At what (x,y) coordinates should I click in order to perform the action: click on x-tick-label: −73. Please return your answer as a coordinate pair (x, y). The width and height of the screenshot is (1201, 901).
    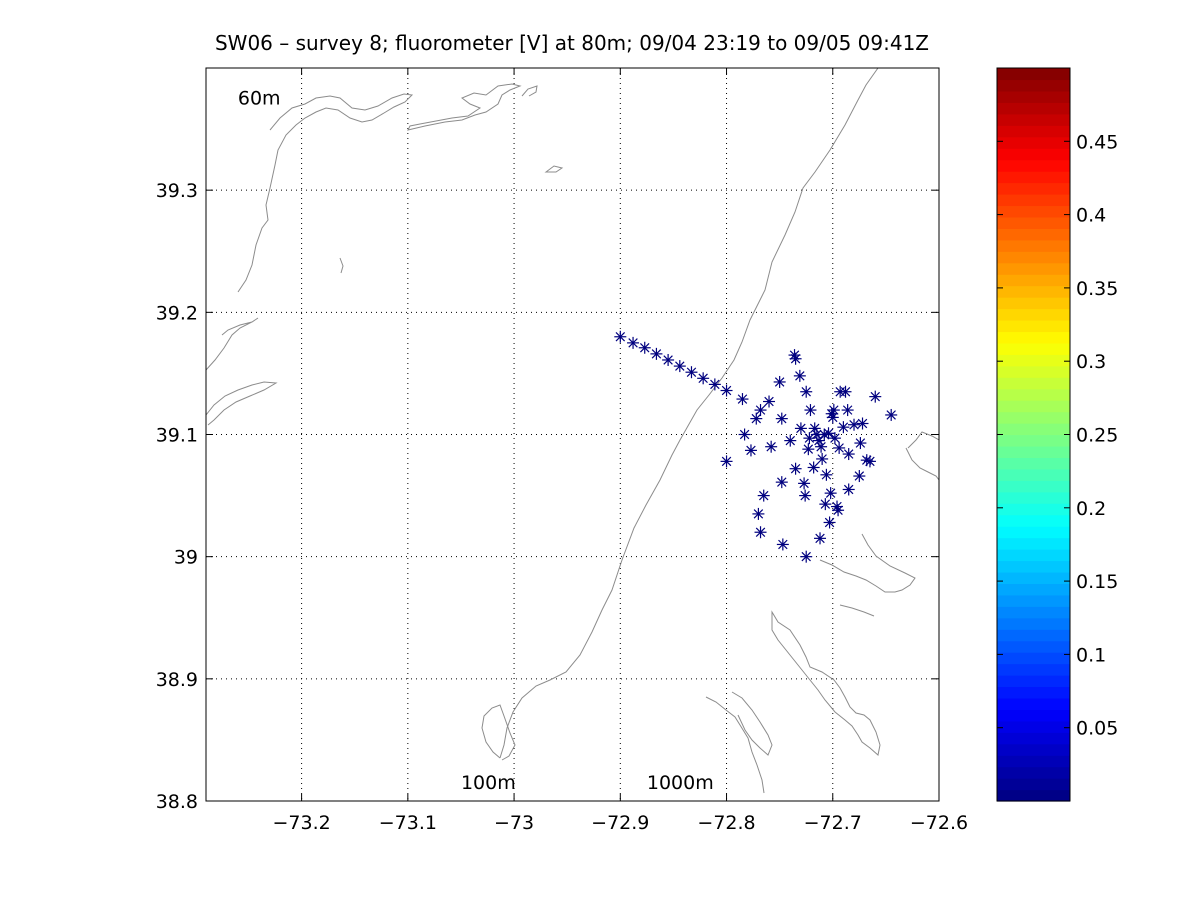
    Looking at the image, I should click on (514, 823).